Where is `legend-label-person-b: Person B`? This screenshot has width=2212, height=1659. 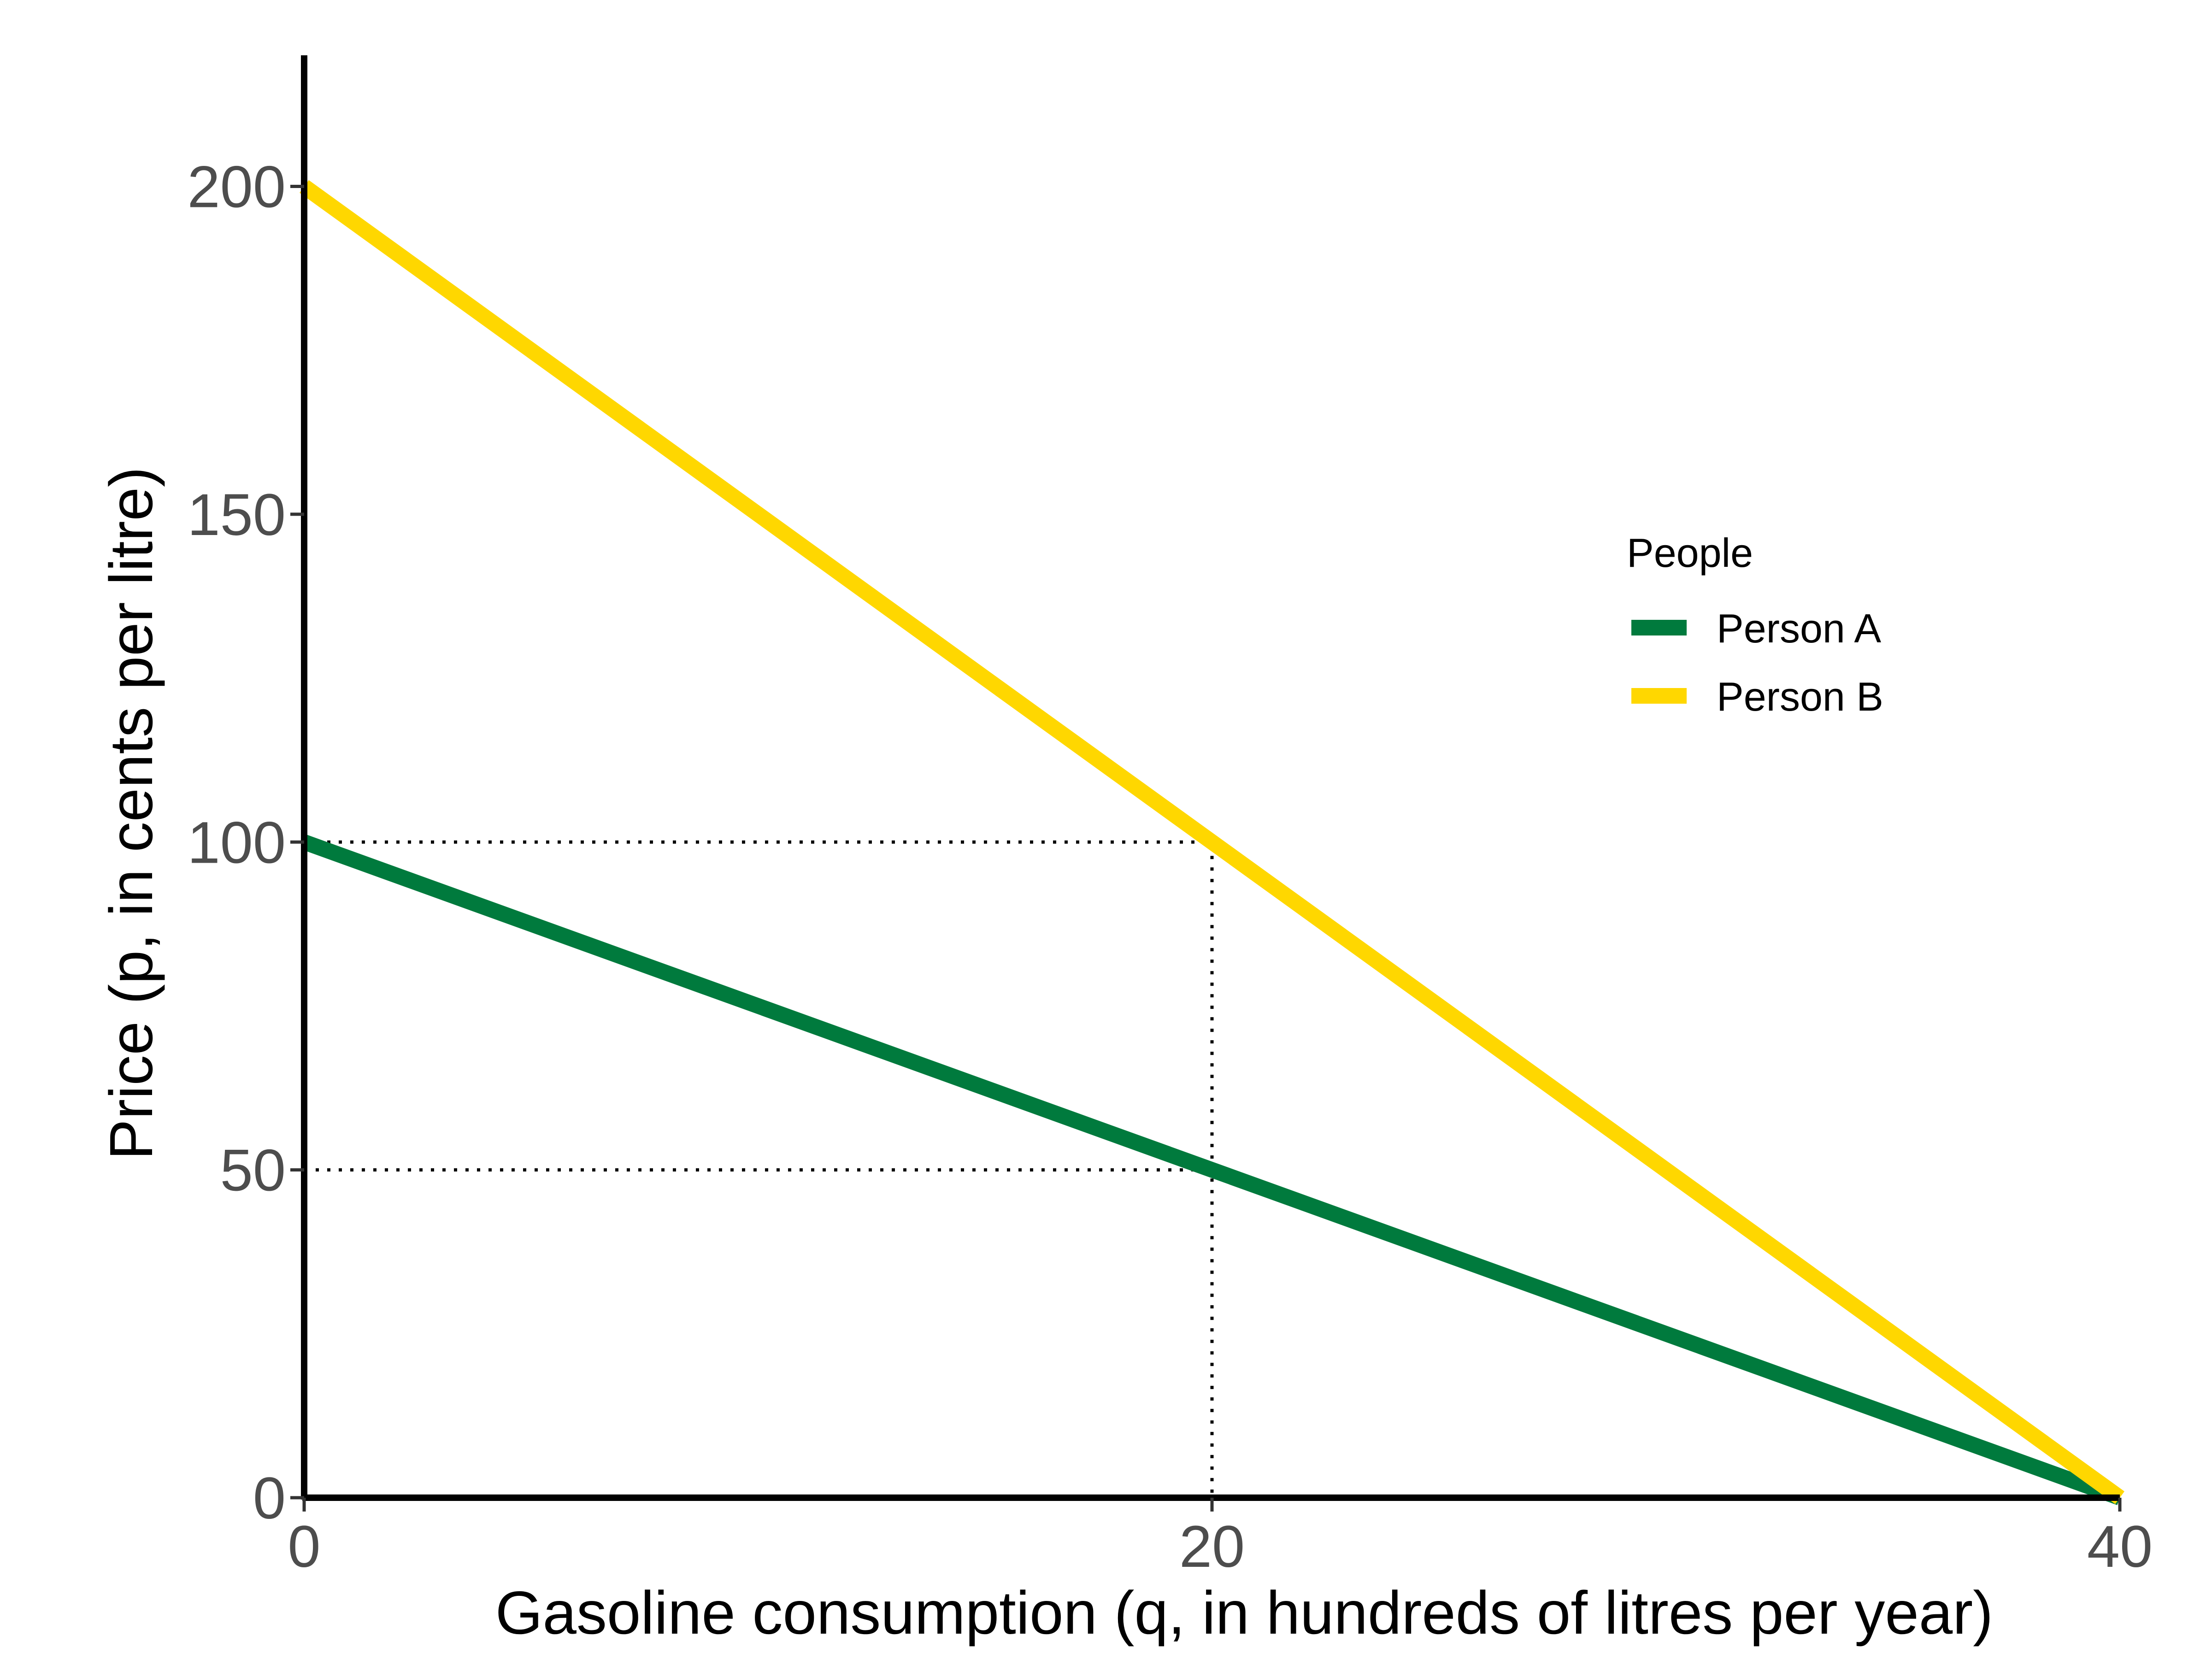 legend-label-person-b: Person B is located at coordinates (1800, 696).